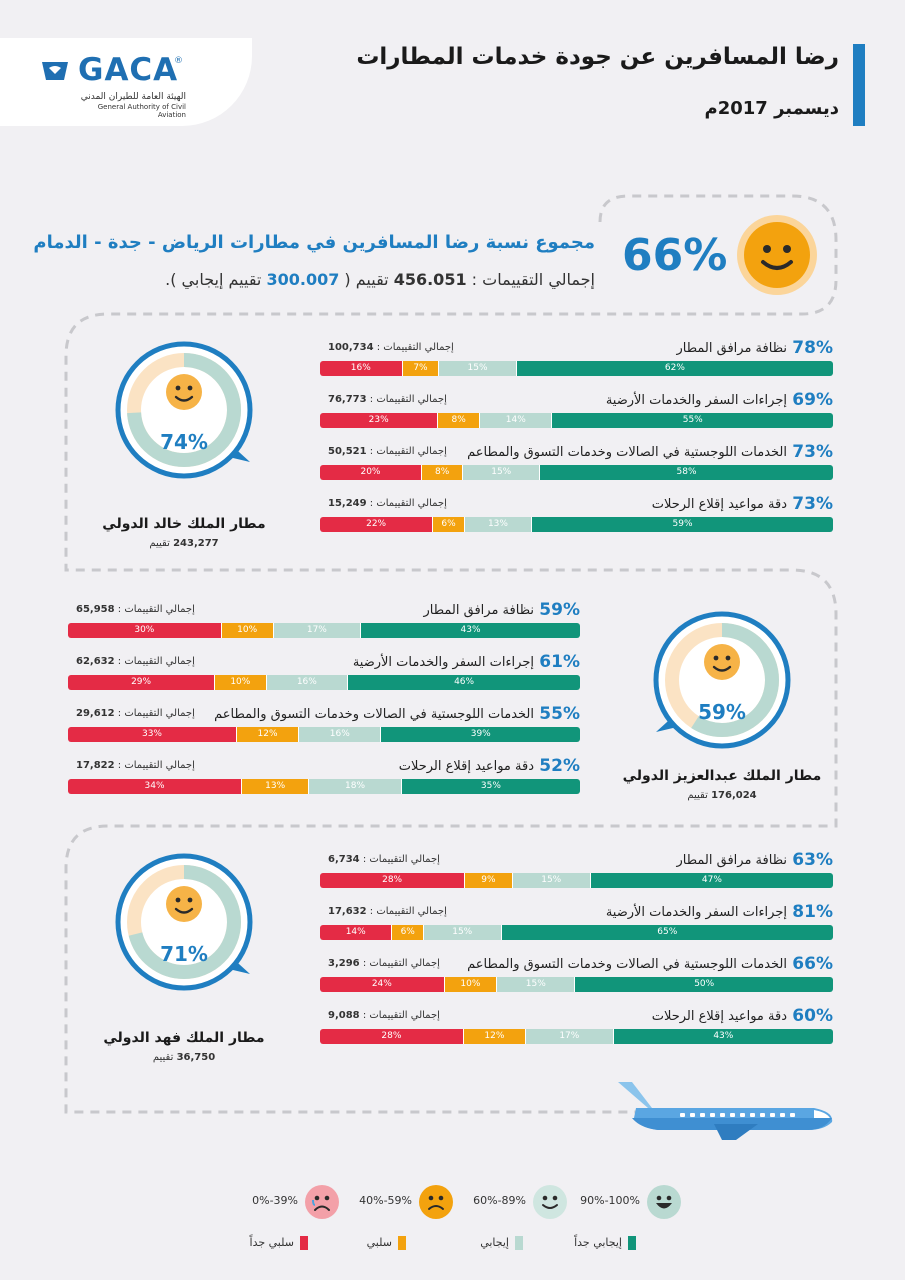 The image size is (905, 1280). What do you see at coordinates (95, 661) in the screenshot?
I see `metric-total-value: 62,632` at bounding box center [95, 661].